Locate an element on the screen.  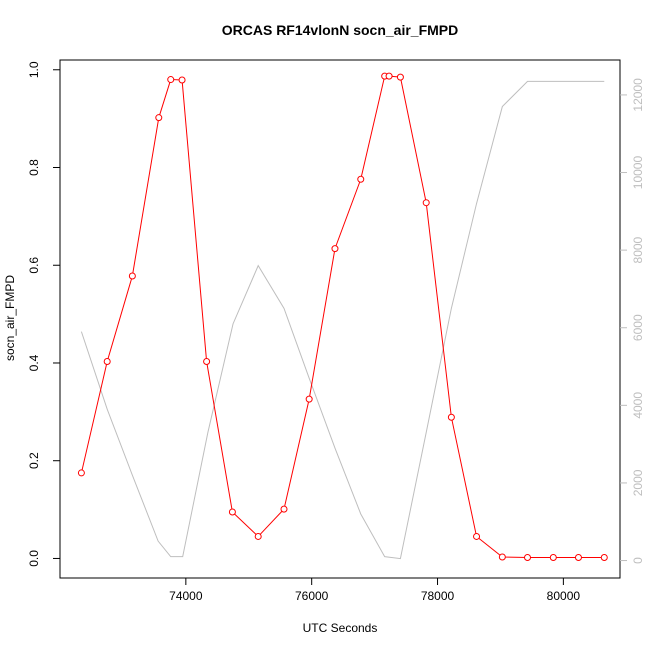
y2-tick-label: 0 is located at coordinates (638, 560).